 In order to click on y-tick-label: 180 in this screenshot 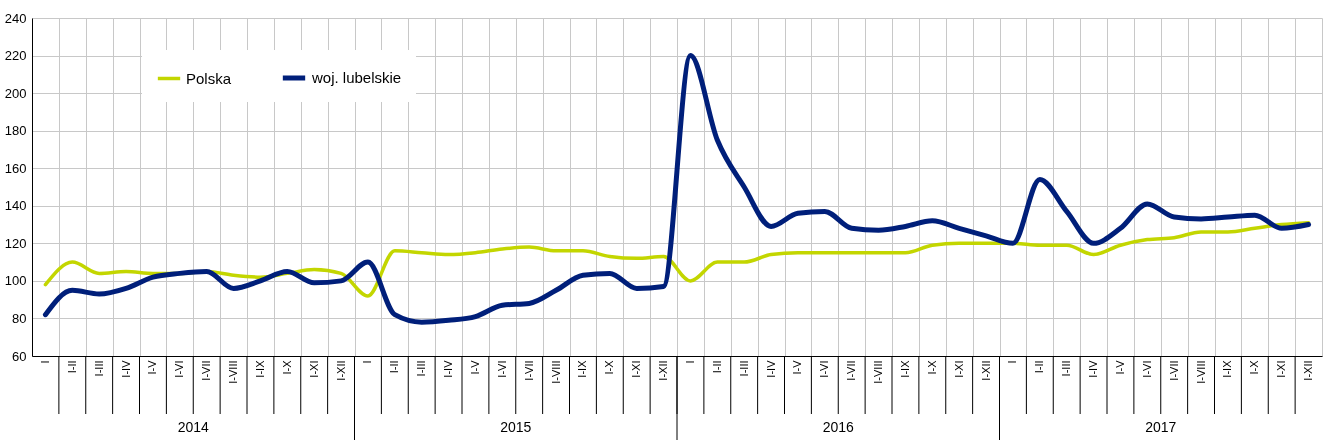, I will do `click(15, 131)`.